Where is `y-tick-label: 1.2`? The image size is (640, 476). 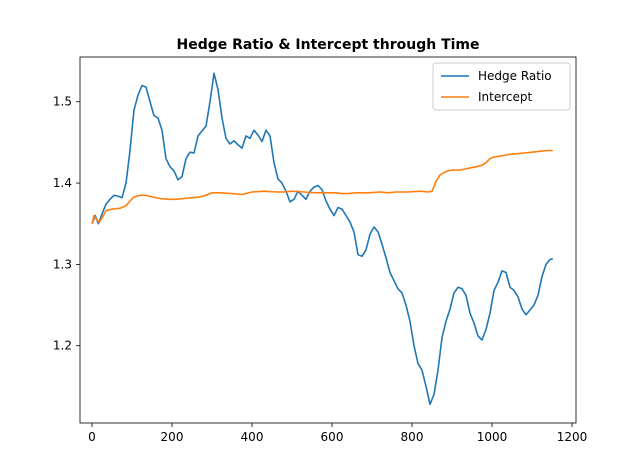
y-tick-label: 1.2 is located at coordinates (62, 346).